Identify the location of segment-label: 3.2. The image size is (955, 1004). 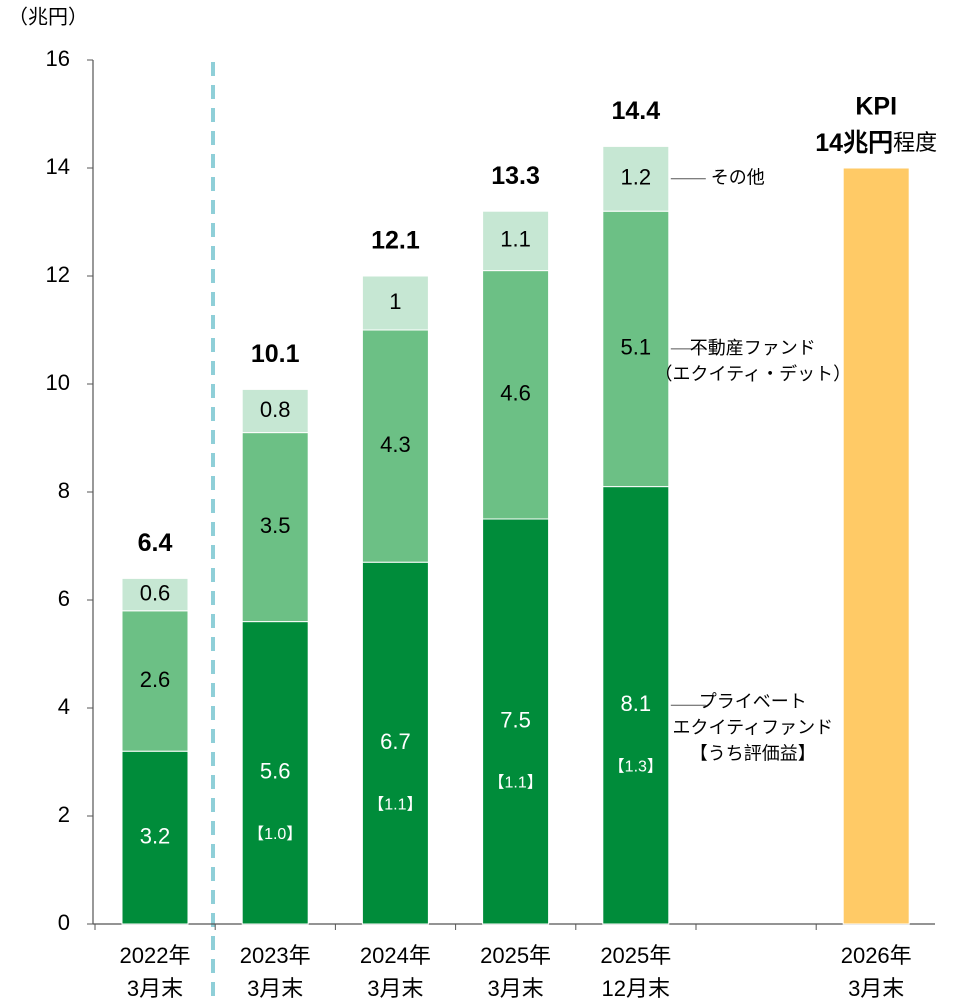
(155, 835).